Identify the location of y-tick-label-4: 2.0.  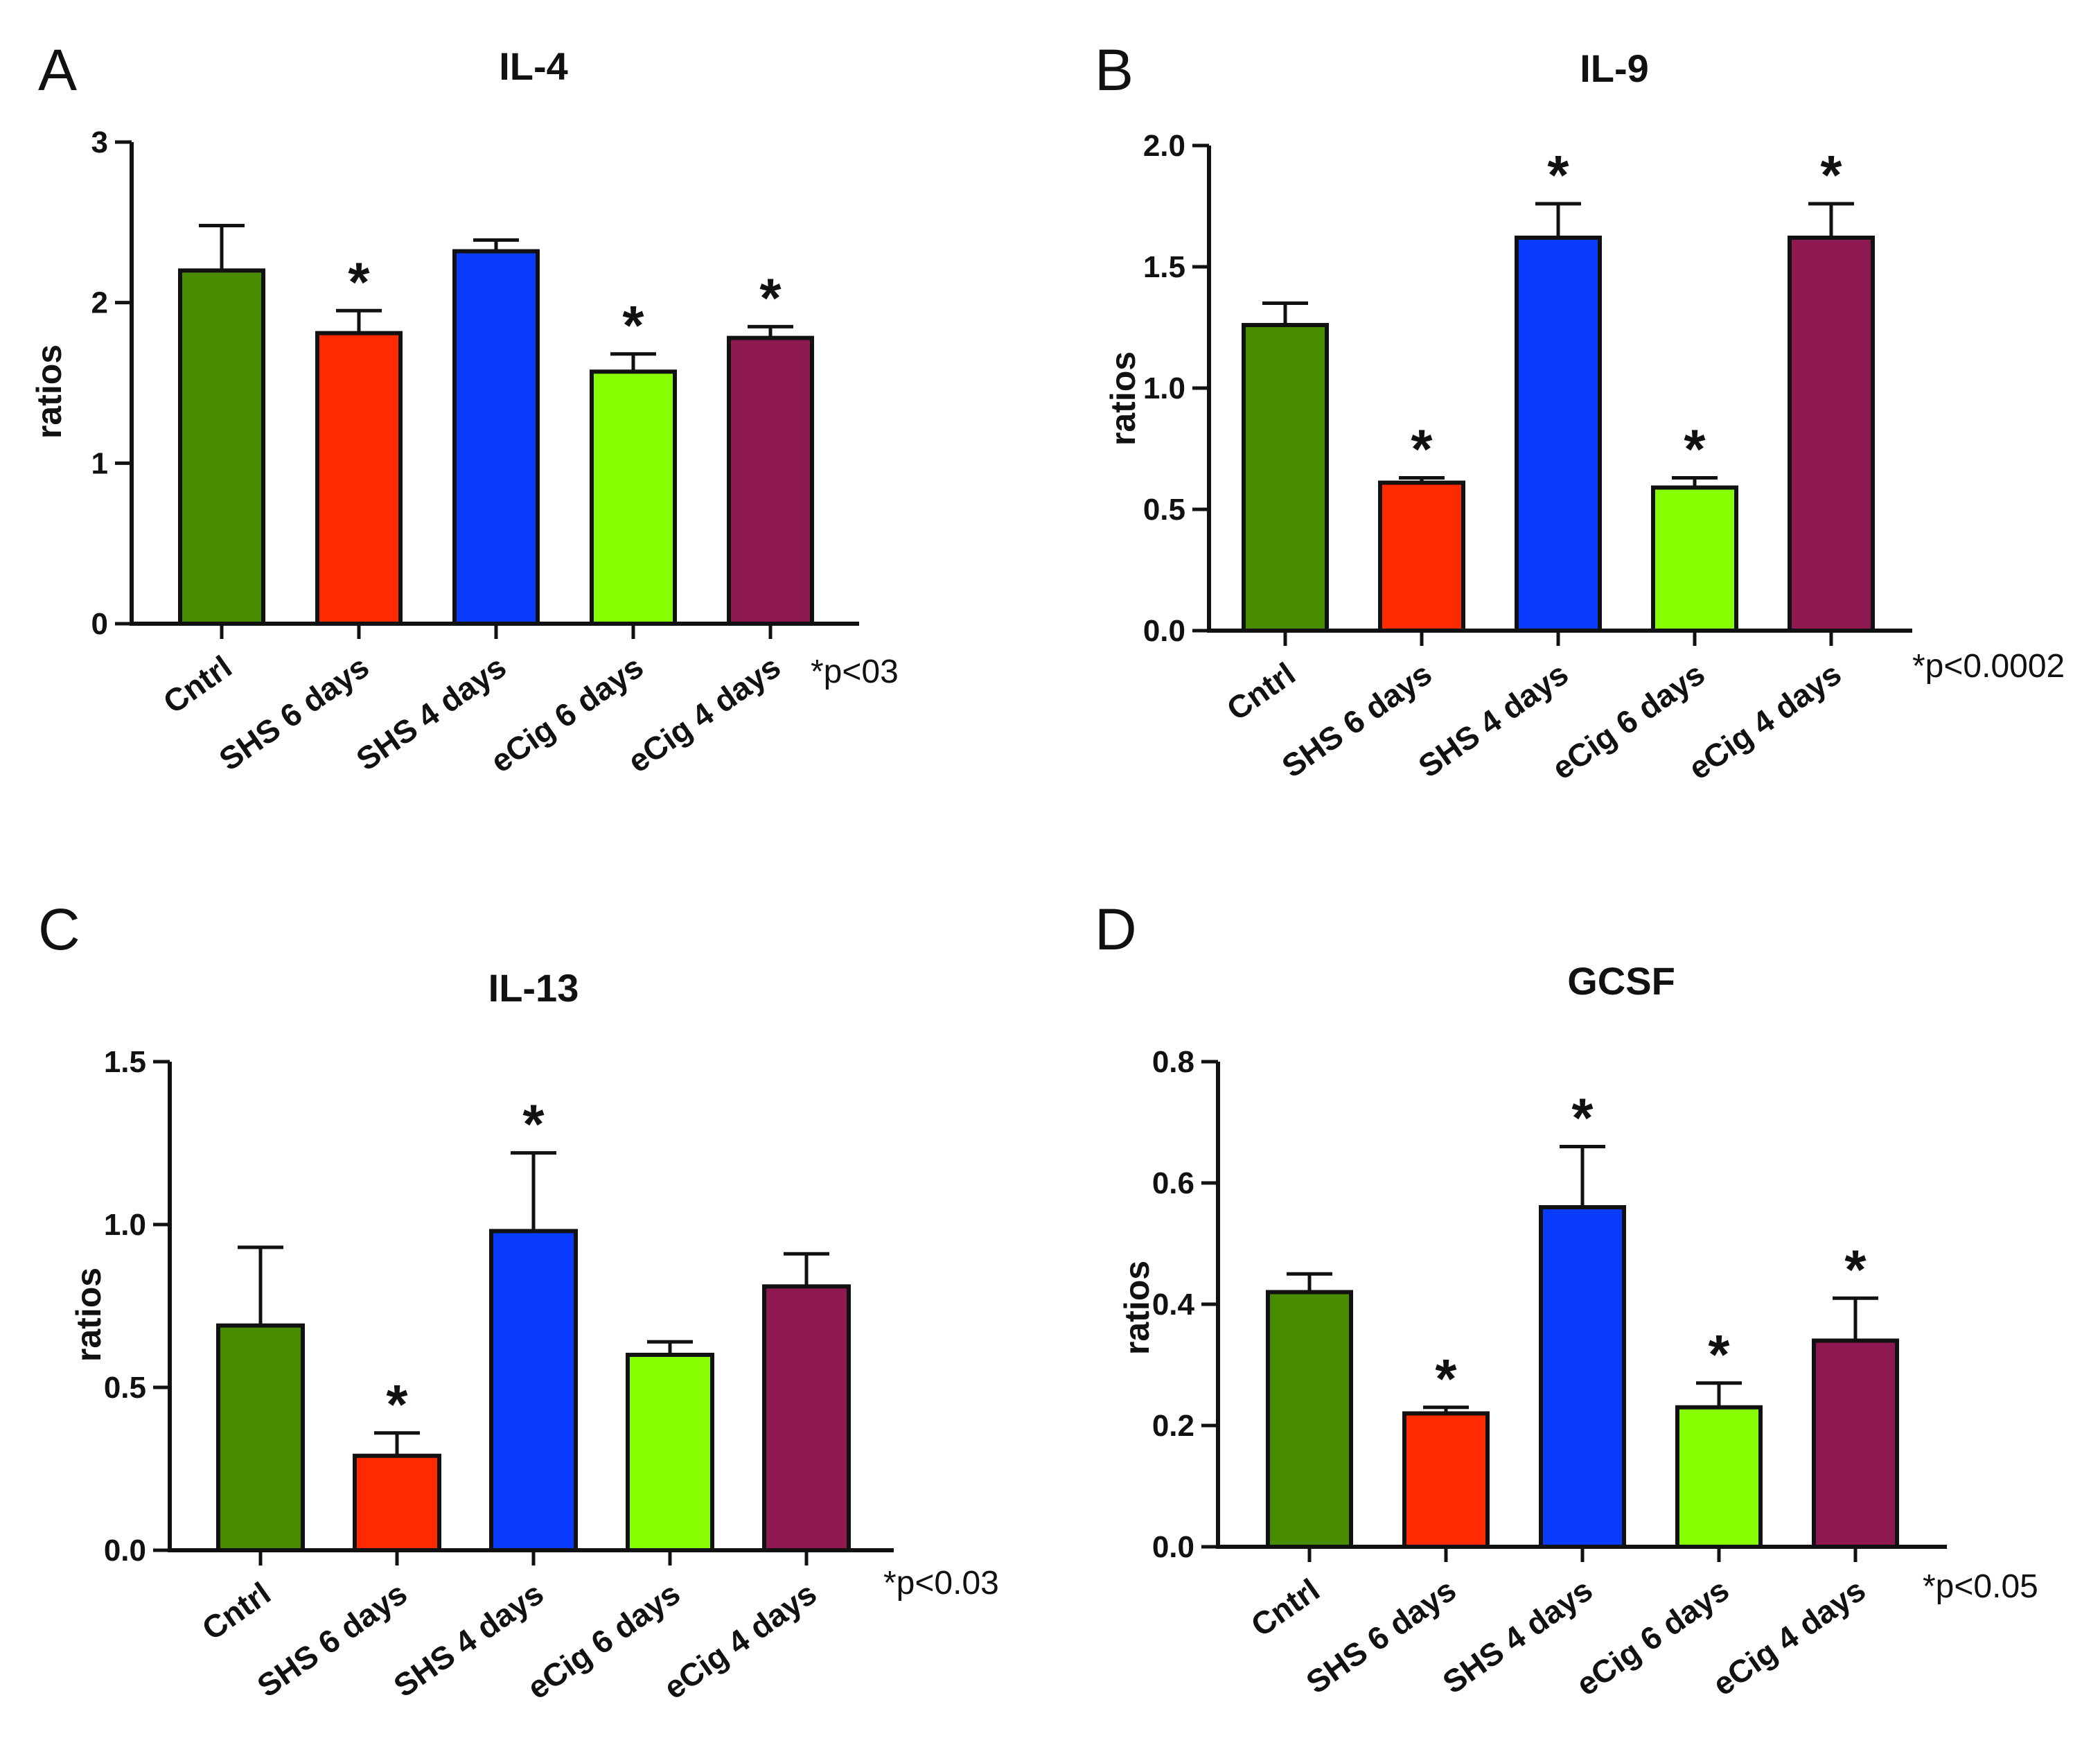
(1164, 146).